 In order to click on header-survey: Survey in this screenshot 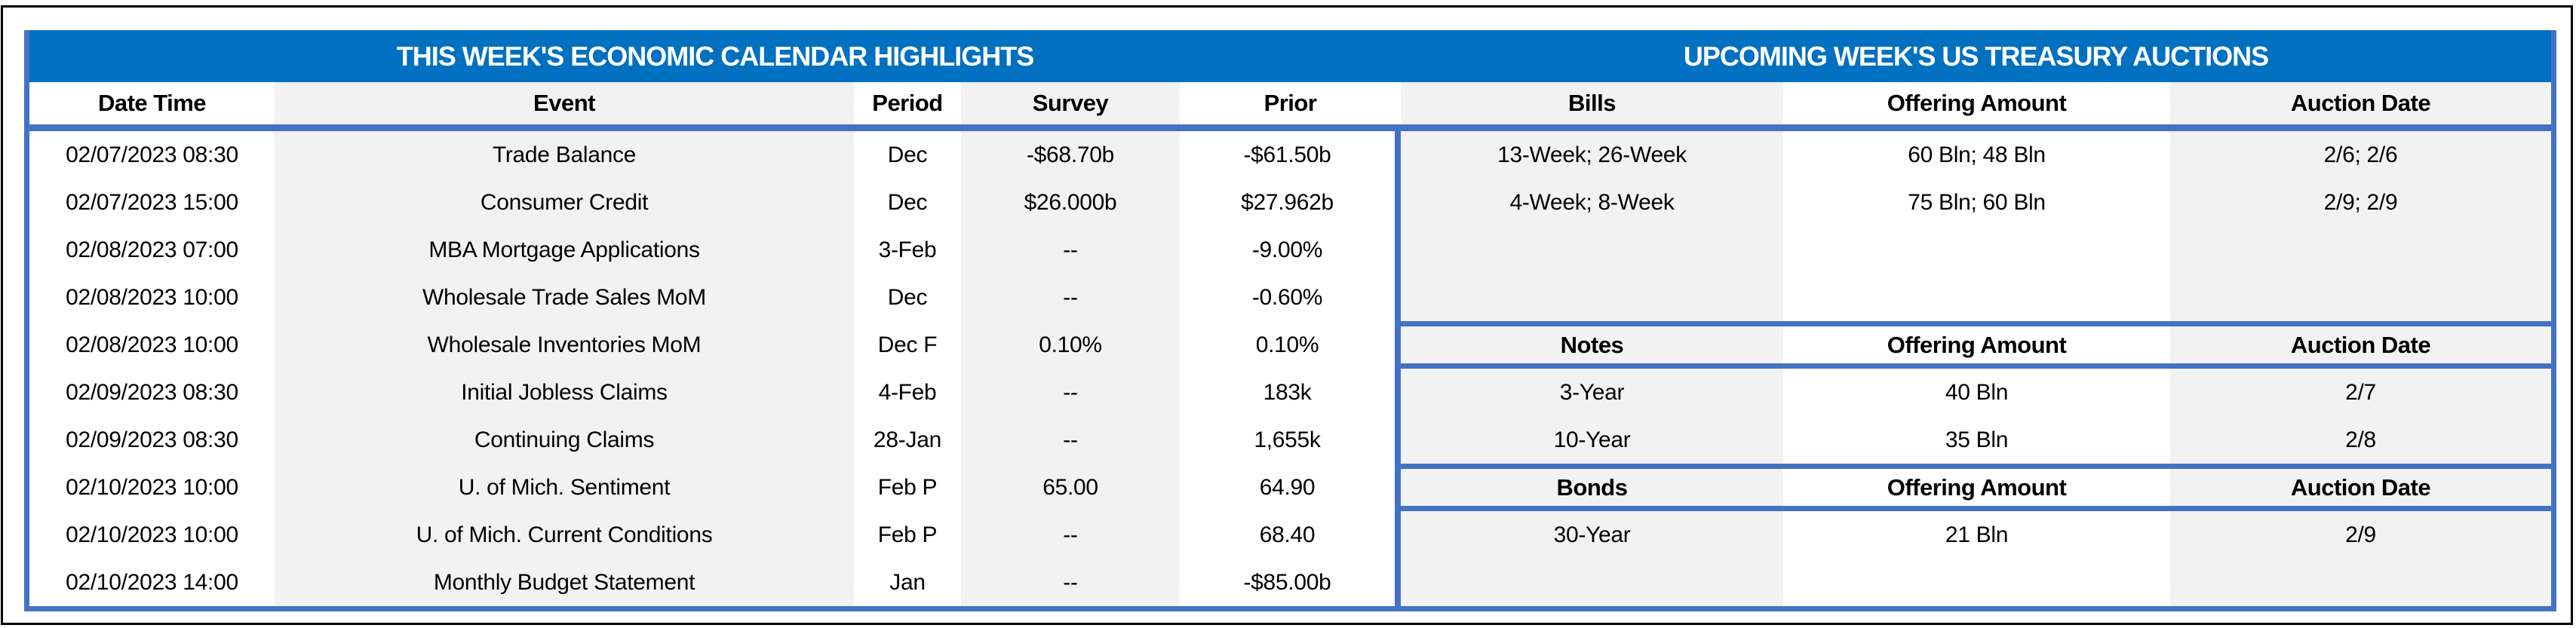, I will do `click(1070, 103)`.